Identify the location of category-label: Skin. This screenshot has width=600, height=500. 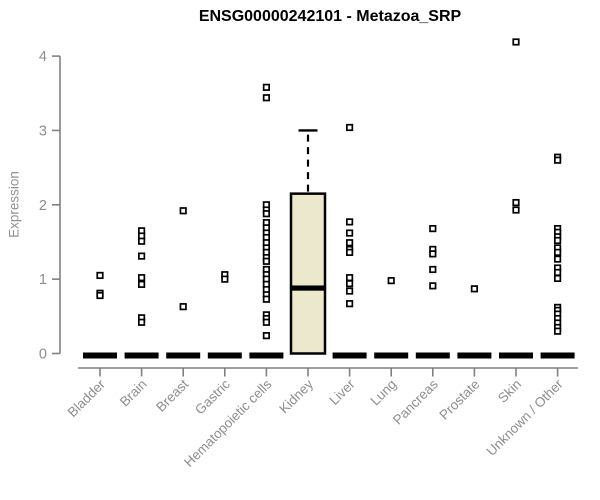
(509, 391).